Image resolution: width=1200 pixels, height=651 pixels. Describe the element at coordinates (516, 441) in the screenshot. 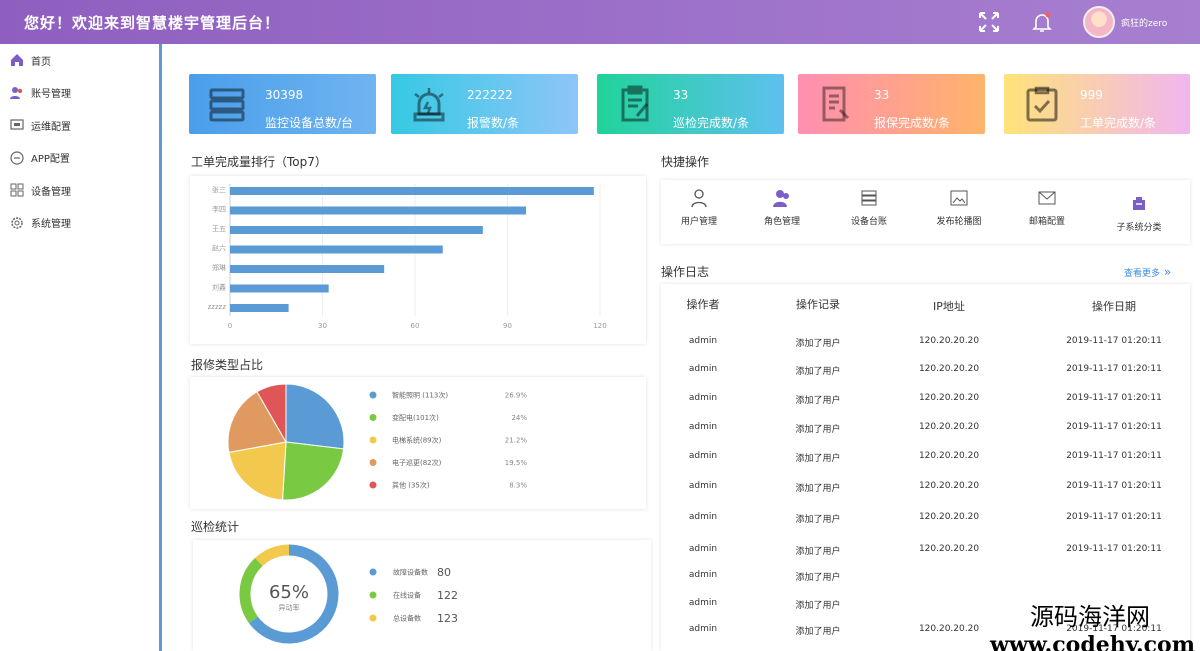

I see `legend-percent: 21.2%` at that location.